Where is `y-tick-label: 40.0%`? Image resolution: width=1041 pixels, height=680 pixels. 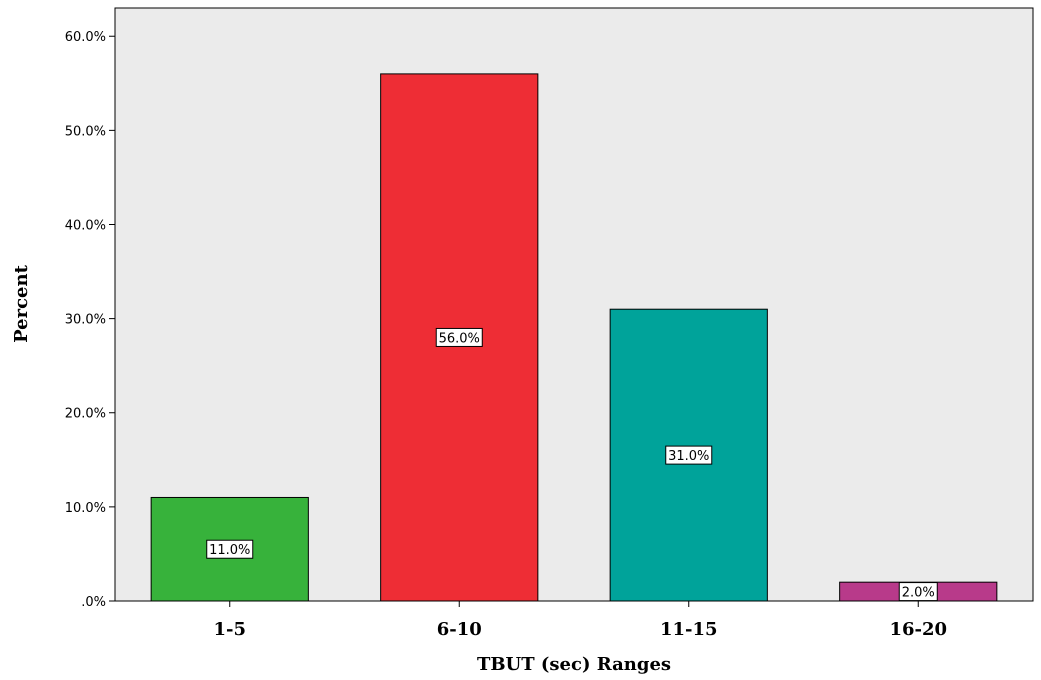
y-tick-label: 40.0% is located at coordinates (85, 225).